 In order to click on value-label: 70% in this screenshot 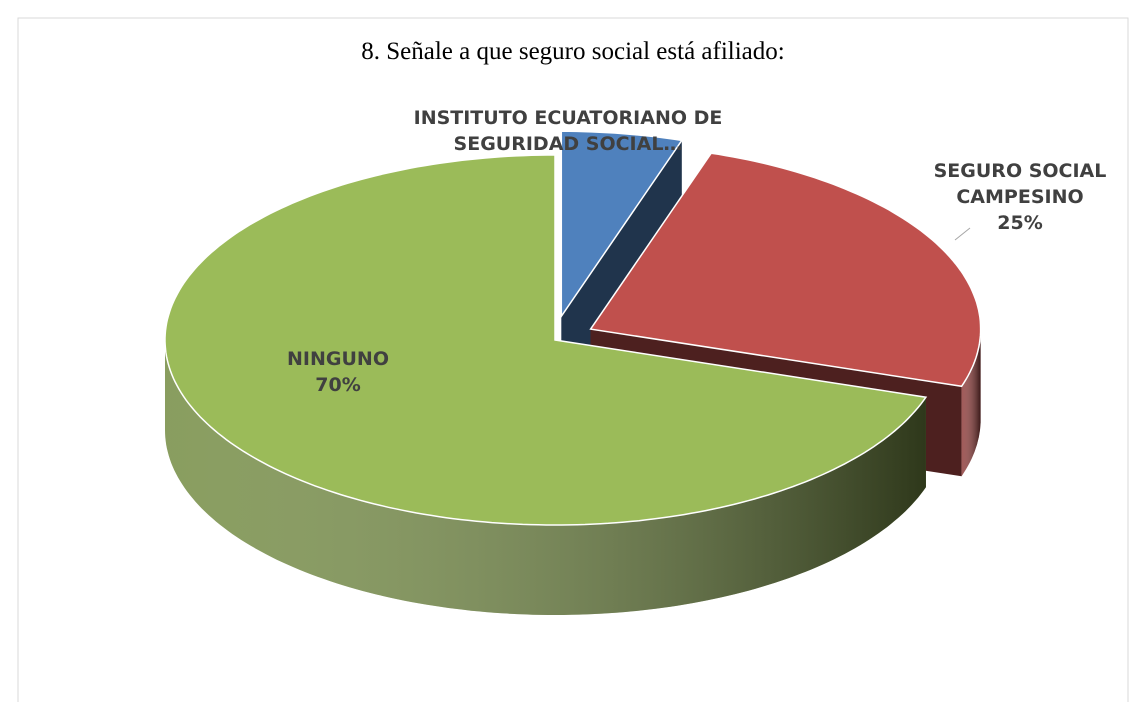, I will do `click(338, 385)`.